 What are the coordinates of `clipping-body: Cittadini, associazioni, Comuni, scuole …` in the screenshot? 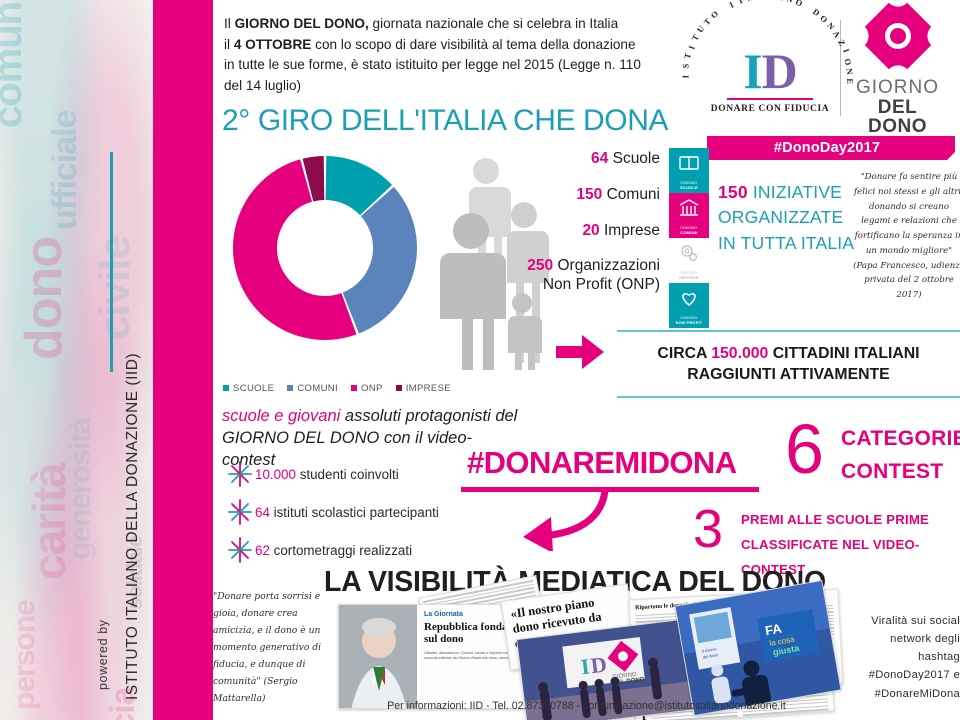 It's located at (470, 655).